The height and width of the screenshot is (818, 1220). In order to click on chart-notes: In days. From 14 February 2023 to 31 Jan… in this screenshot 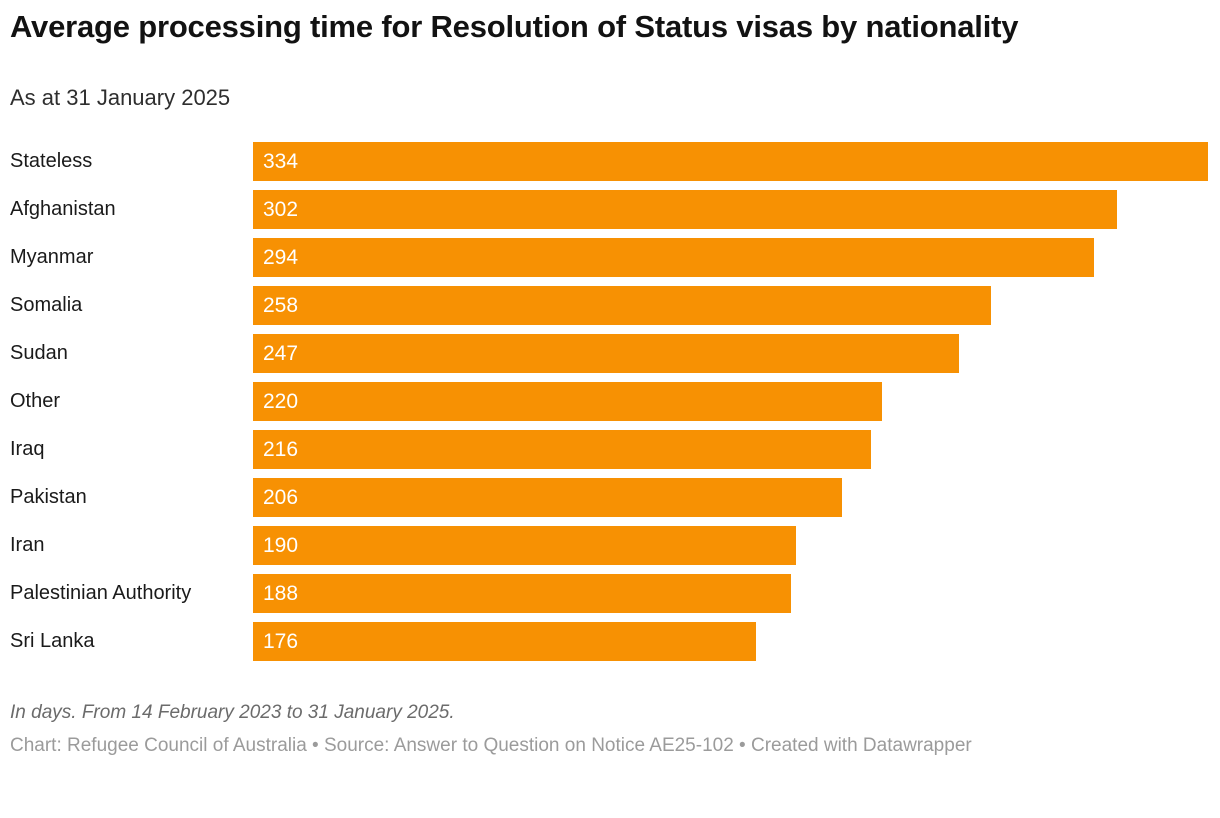, I will do `click(232, 712)`.